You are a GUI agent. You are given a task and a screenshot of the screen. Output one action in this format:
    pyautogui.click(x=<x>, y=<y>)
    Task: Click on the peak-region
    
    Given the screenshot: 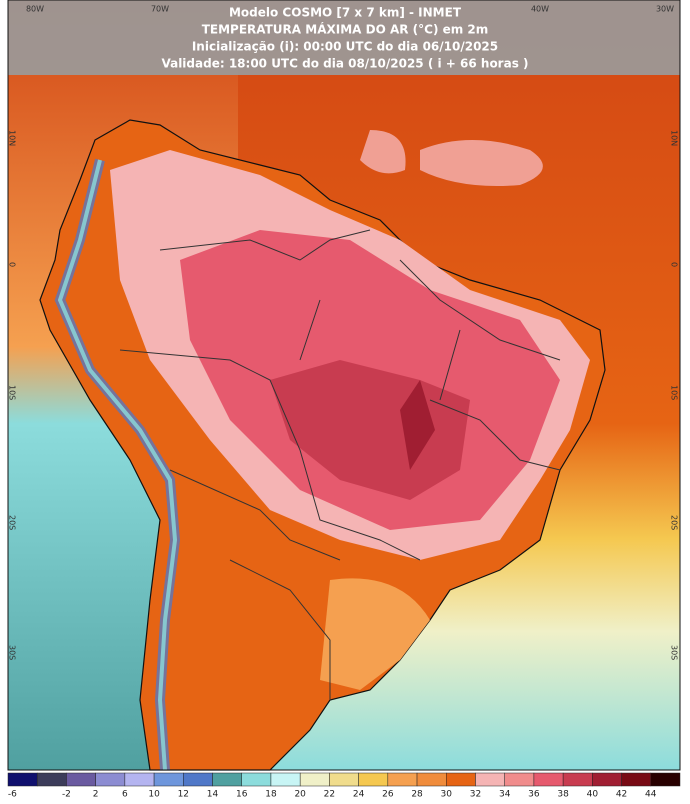 What is the action you would take?
    pyautogui.click(x=417, y=425)
    